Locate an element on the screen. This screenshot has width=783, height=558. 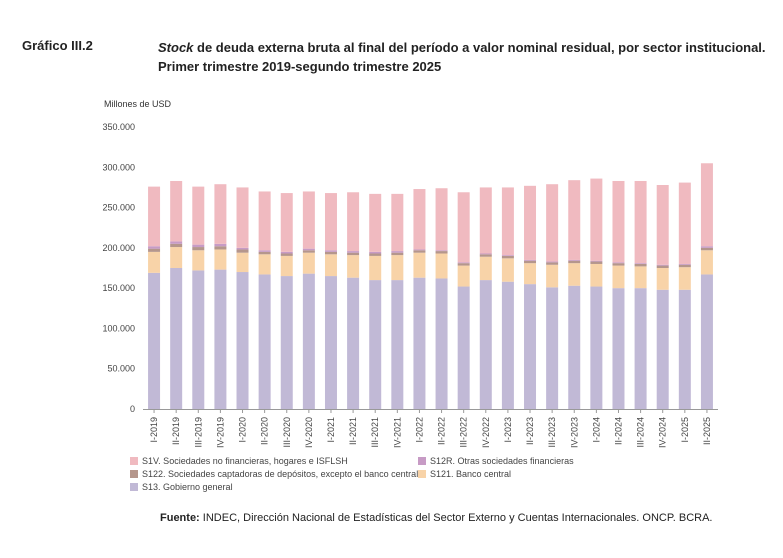
x-tick-label: I-2025 is located at coordinates (685, 430).